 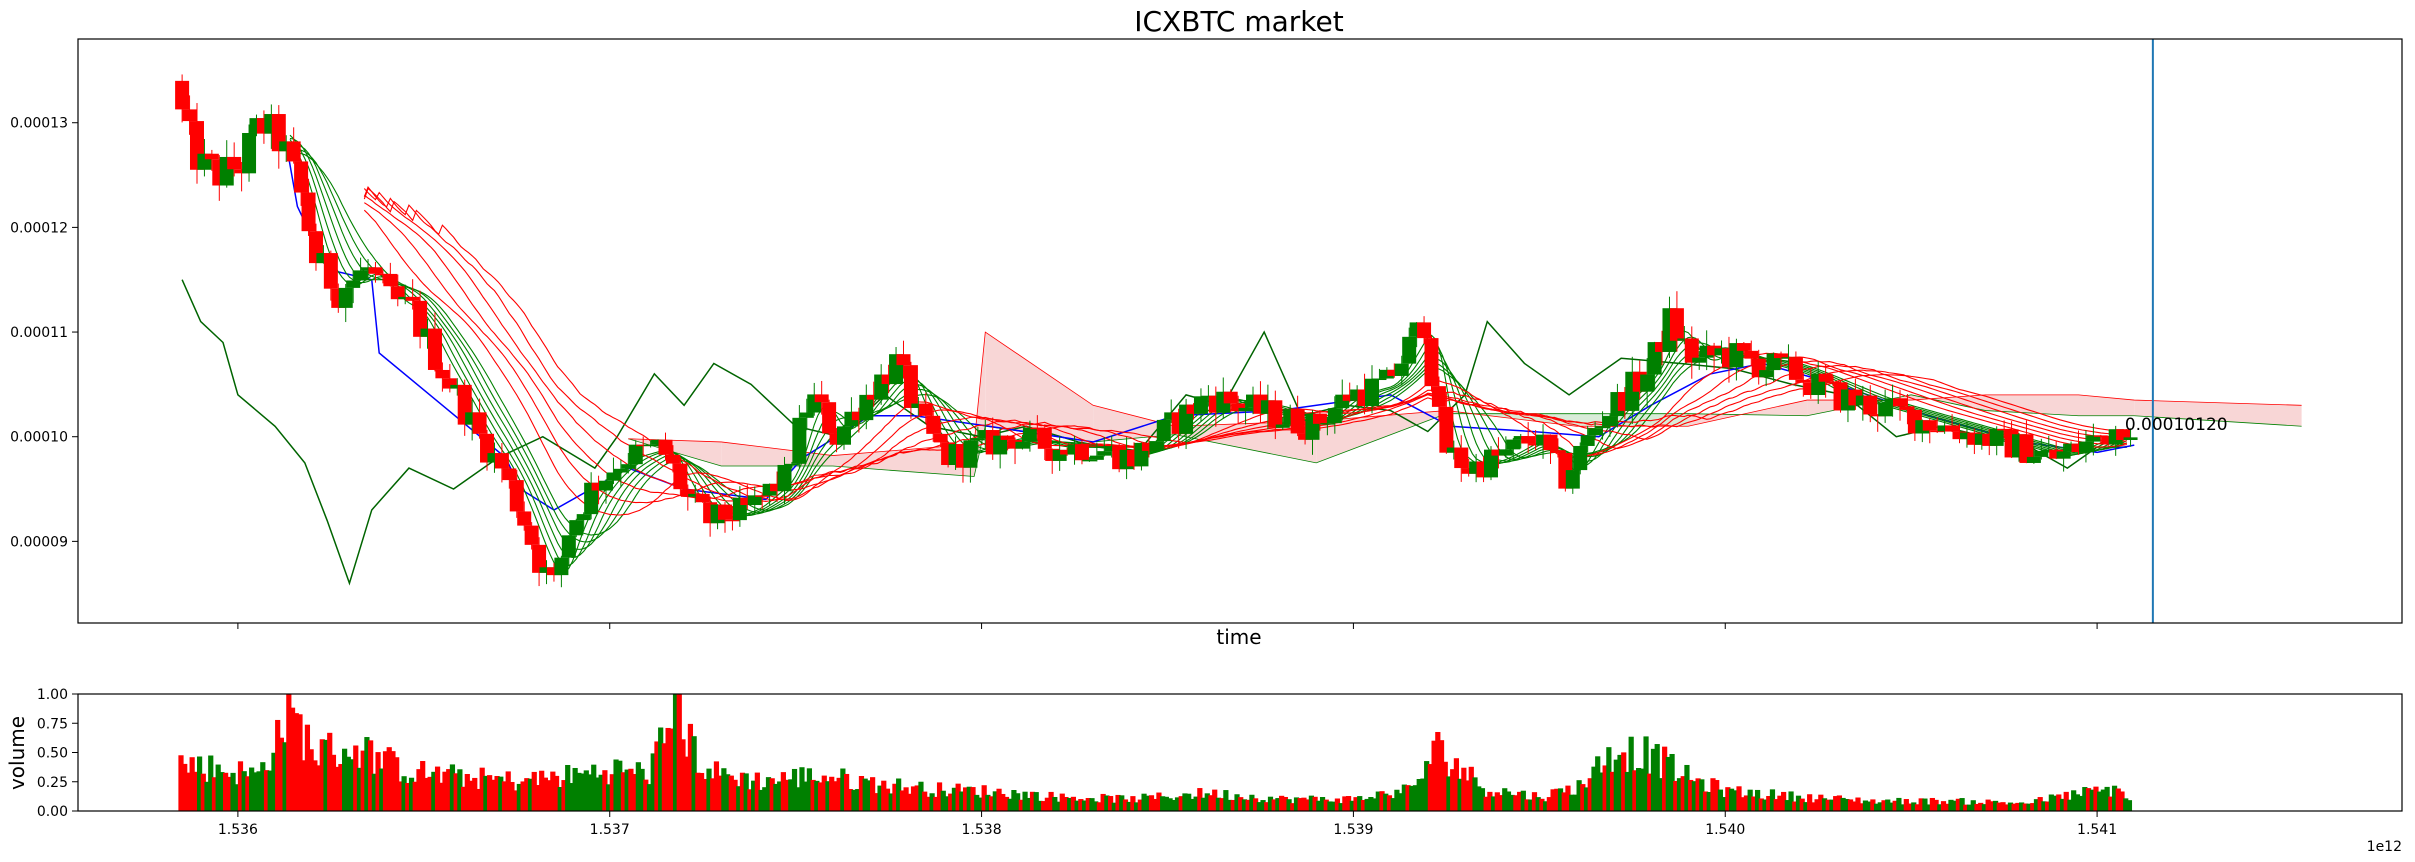 What do you see at coordinates (2384, 847) in the screenshot?
I see `volume-axis-offset: 1e12` at bounding box center [2384, 847].